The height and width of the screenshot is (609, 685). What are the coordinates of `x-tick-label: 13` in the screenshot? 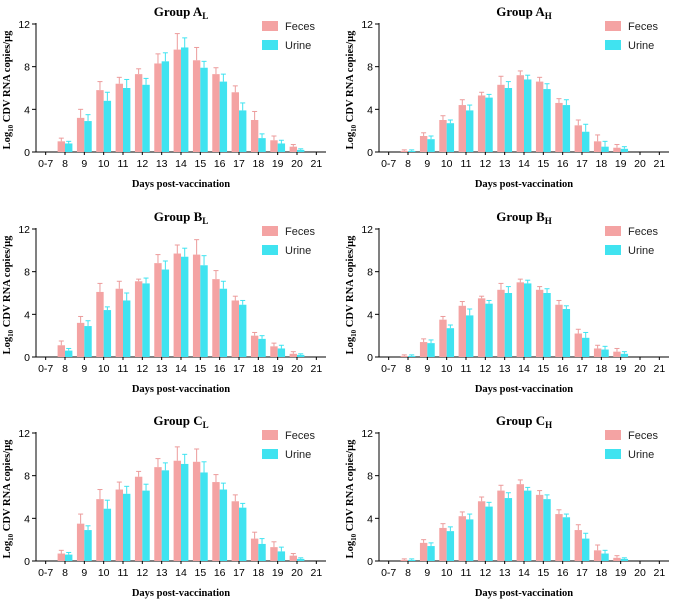 It's located at (505, 369).